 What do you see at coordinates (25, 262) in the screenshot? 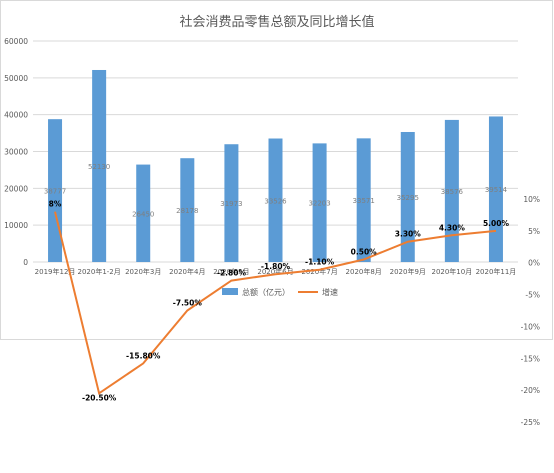
I see `left-tick-label: 0` at bounding box center [25, 262].